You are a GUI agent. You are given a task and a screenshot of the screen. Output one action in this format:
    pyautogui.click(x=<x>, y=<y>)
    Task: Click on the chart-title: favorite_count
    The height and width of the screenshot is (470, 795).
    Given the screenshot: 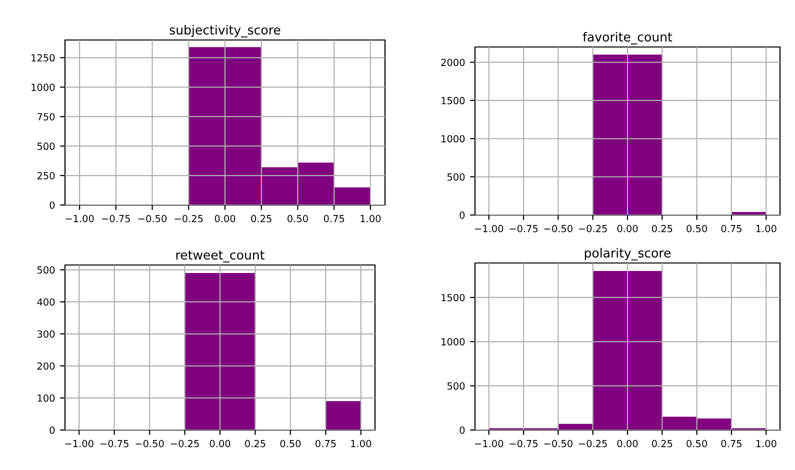 What is the action you would take?
    pyautogui.click(x=627, y=38)
    